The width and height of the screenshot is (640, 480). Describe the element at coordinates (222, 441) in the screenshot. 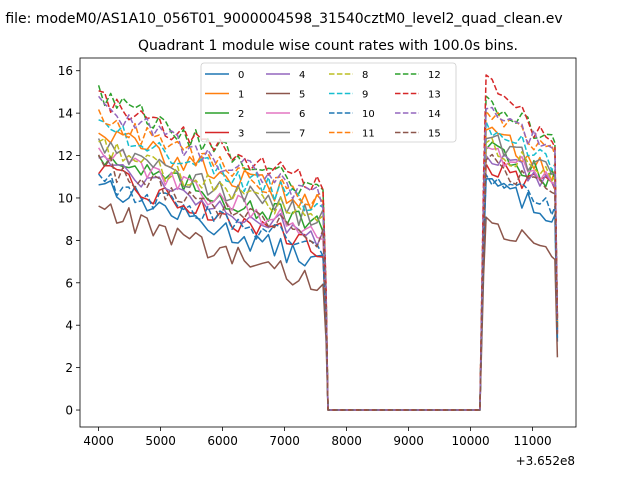

I see `x-tick-label: 6000` at that location.